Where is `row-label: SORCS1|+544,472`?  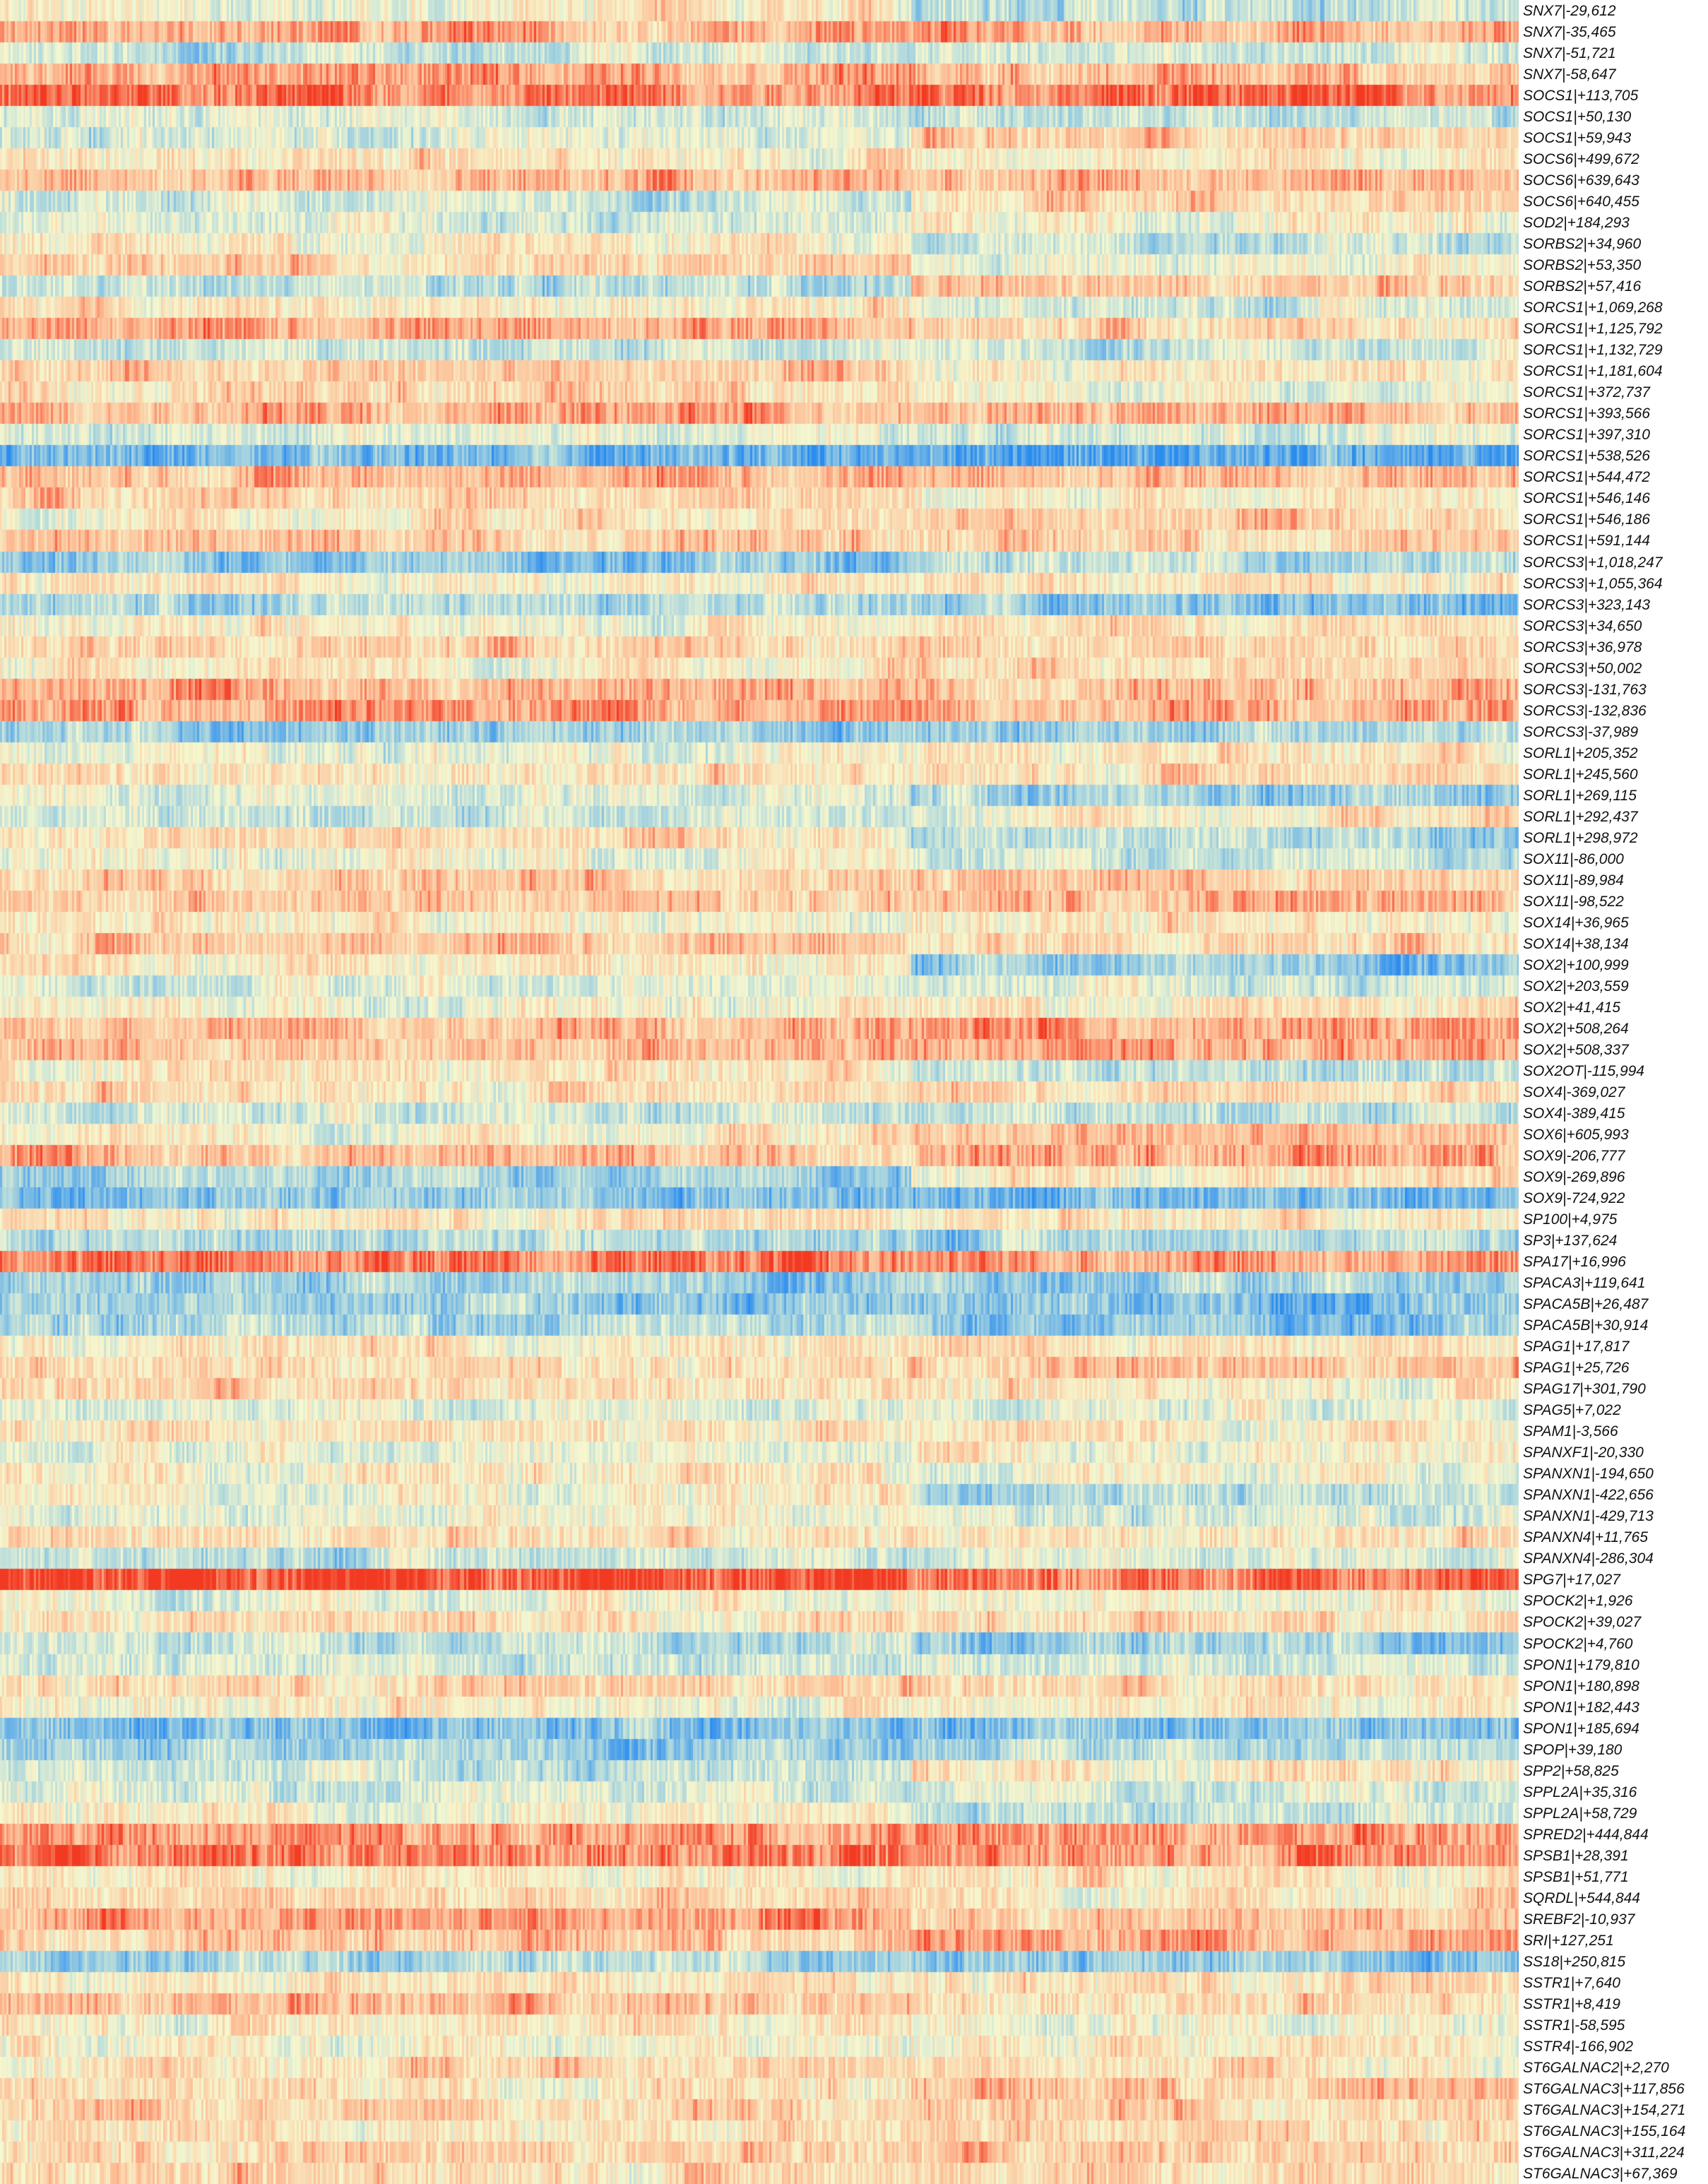
row-label: SORCS1|+544,472 is located at coordinates (1586, 477).